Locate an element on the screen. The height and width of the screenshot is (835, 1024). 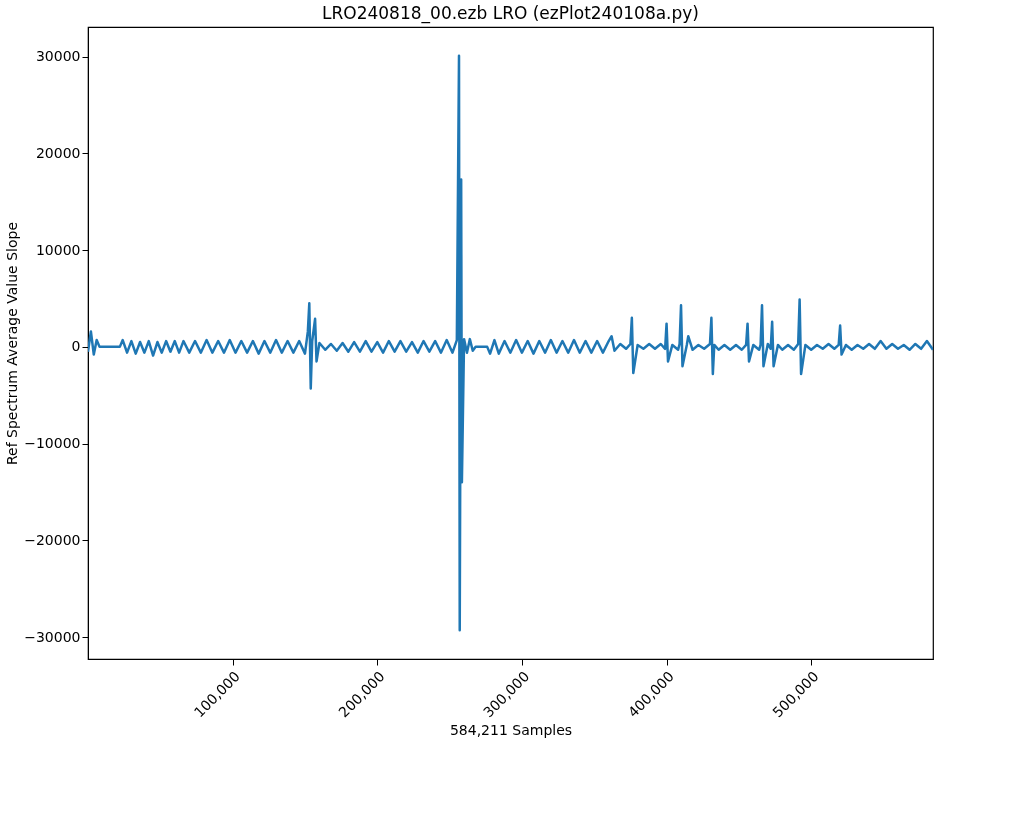
y-tick-label: −20000 is located at coordinates (52, 539).